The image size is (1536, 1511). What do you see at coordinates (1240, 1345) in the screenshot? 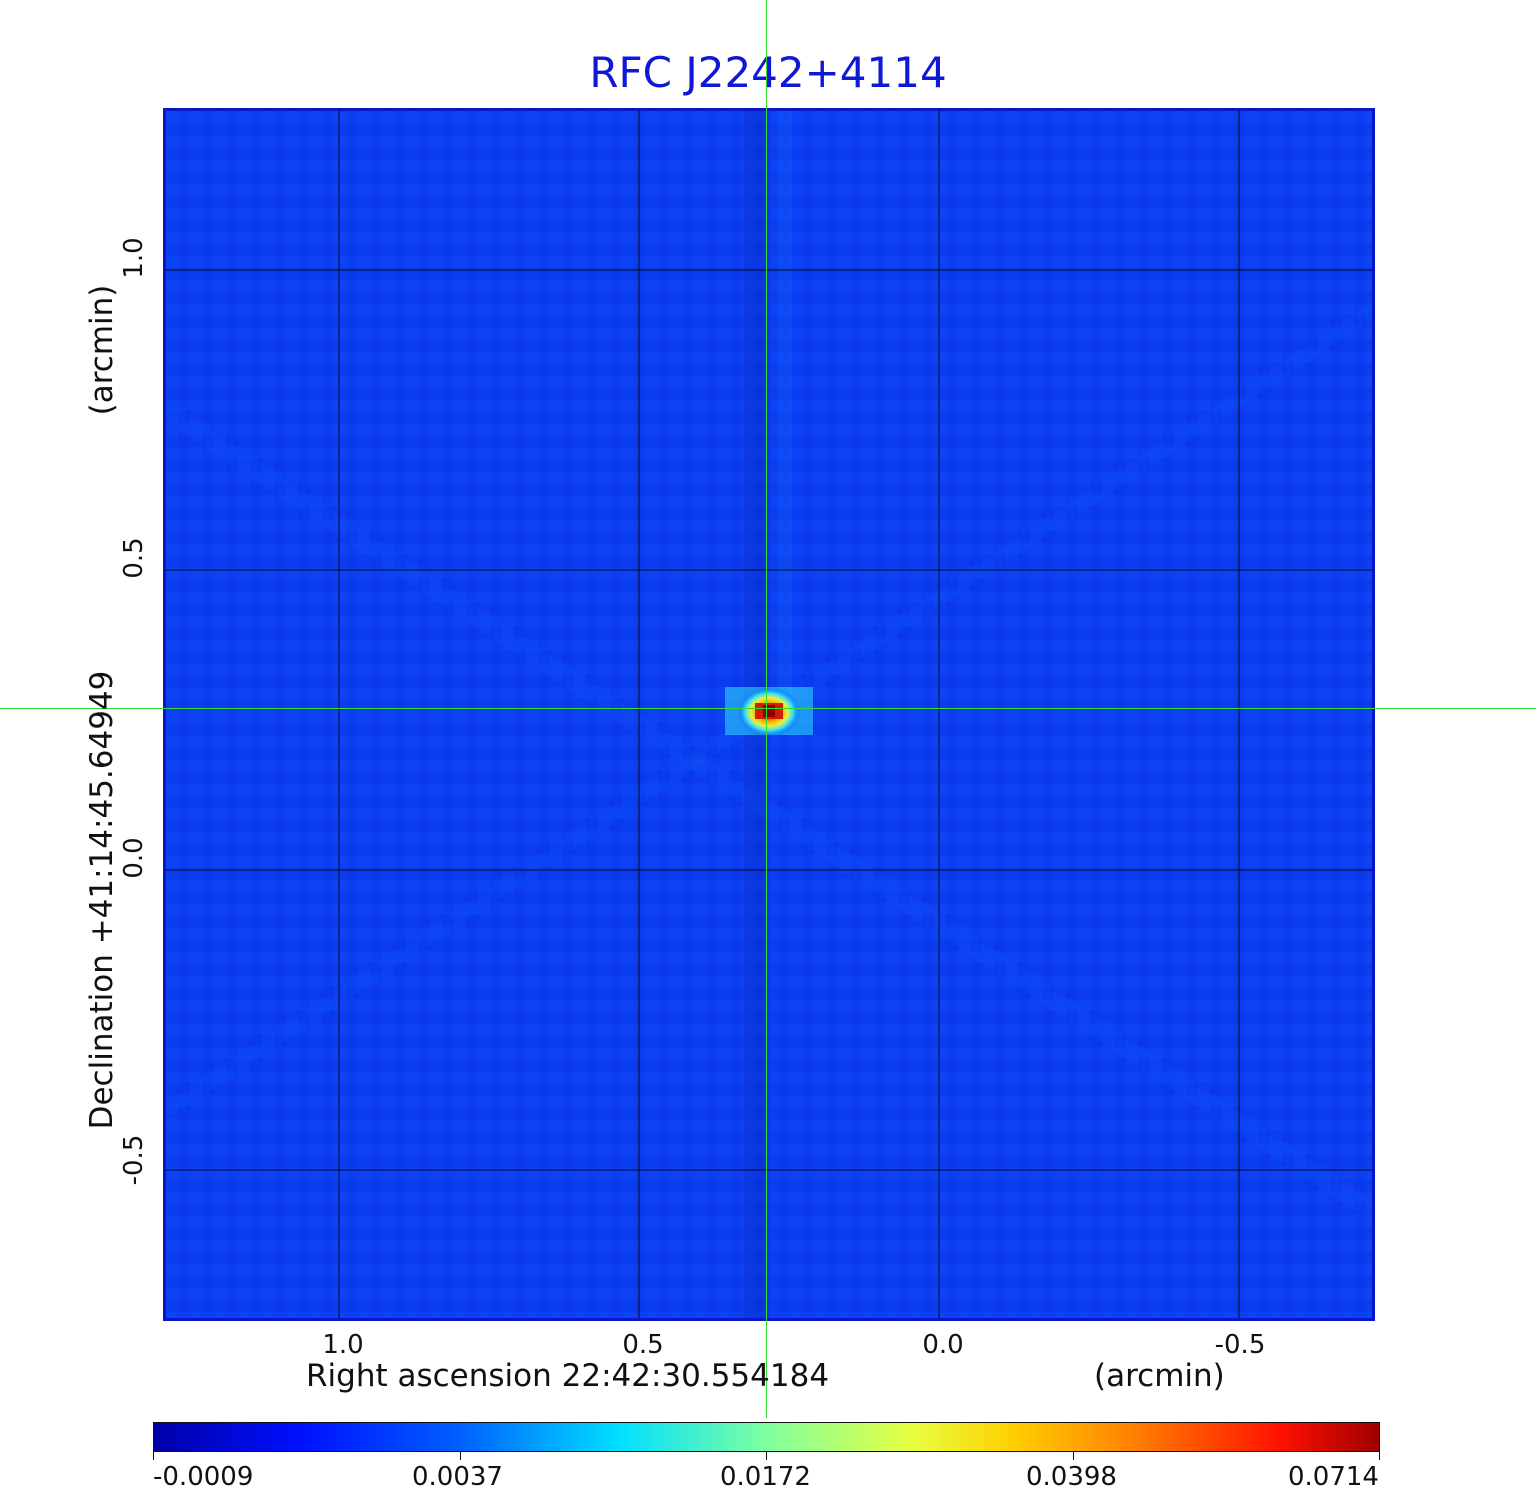
I see `x-tick-label: -0.5` at bounding box center [1240, 1345].